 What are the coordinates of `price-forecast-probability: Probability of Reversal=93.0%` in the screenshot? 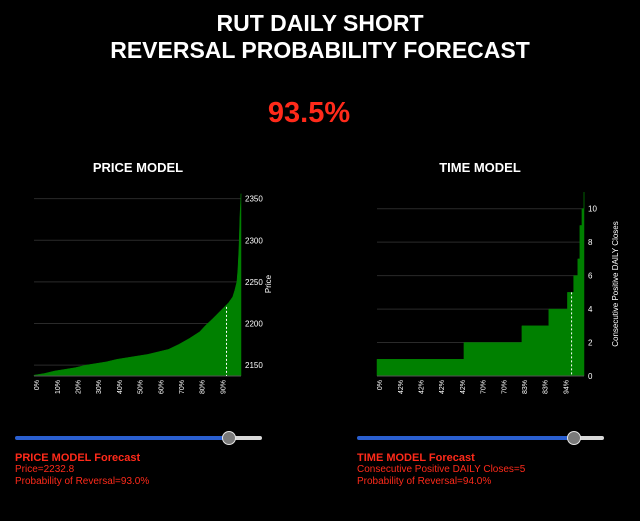 It's located at (82, 481).